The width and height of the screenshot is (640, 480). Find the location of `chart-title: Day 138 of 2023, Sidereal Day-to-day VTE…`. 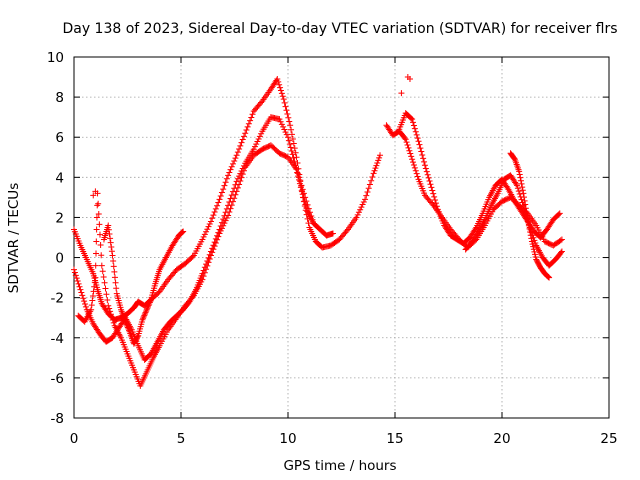

chart-title: Day 138 of 2023, Sidereal Day-to-day VTE… is located at coordinates (339, 29).